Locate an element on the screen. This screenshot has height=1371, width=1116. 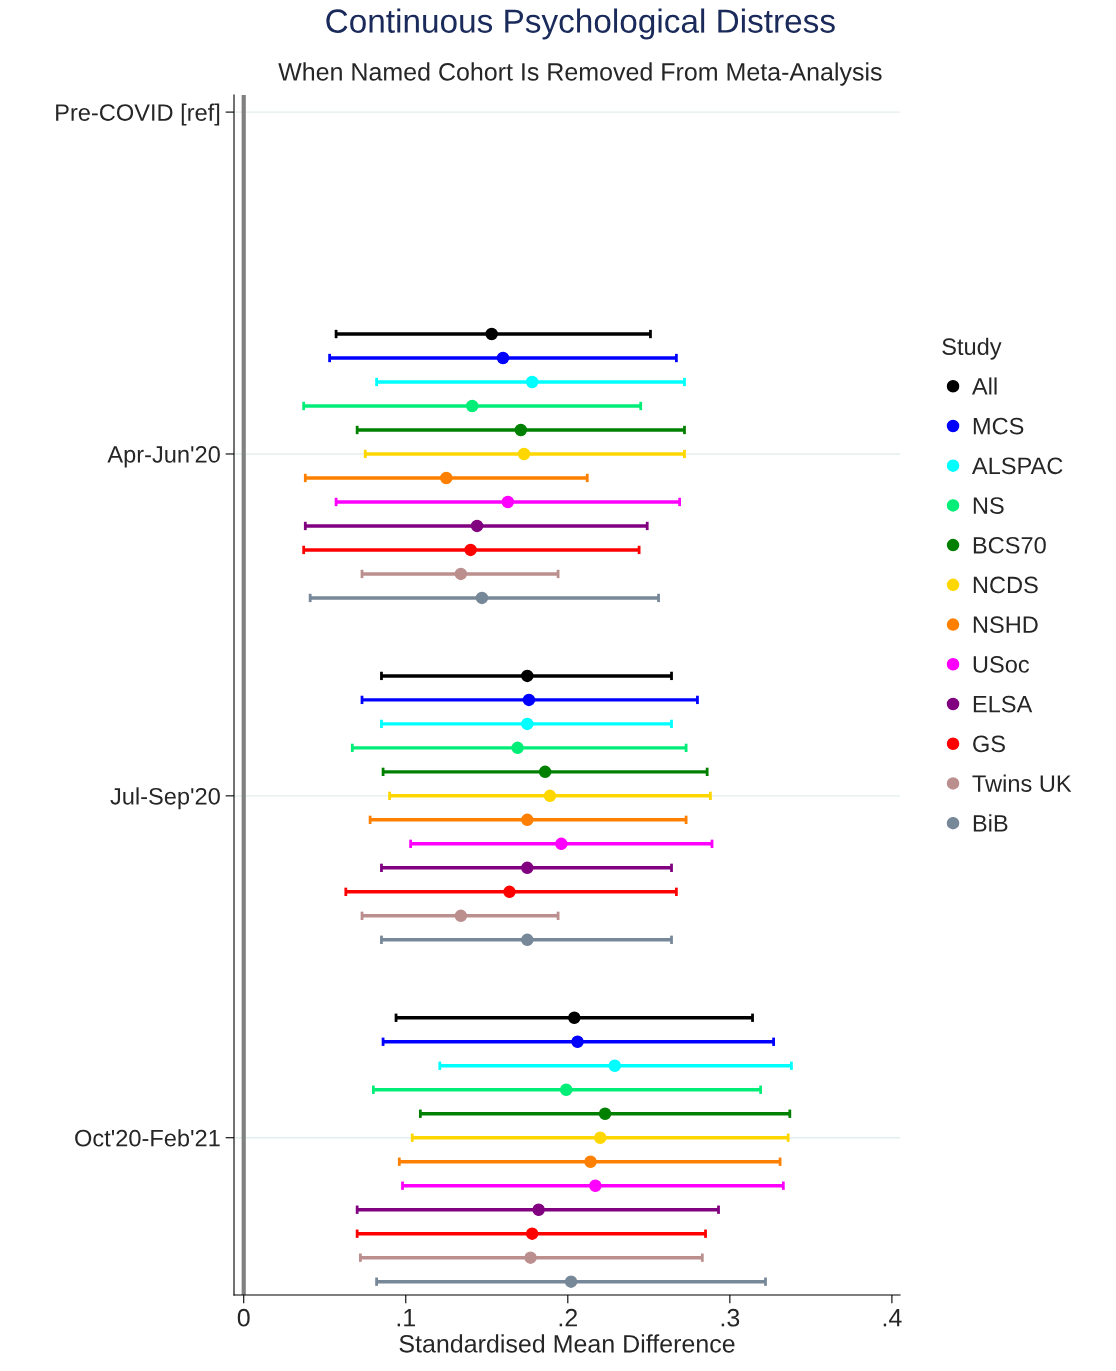
y-tick-label: Pre-COVID [ref] is located at coordinates (138, 114).